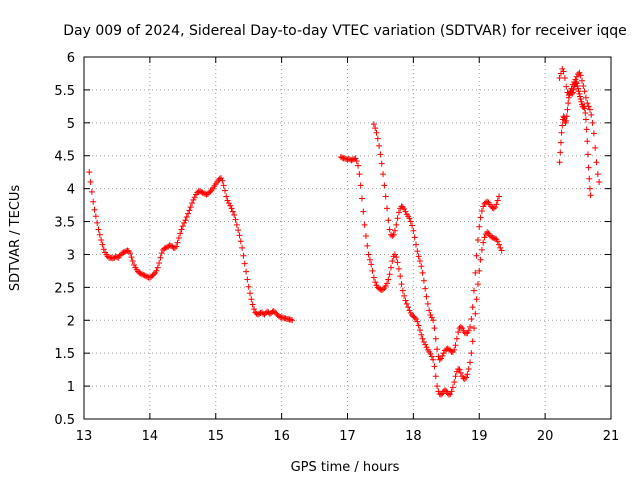 This screenshot has width=640, height=480. I want to click on x-tick-label: 16, so click(281, 436).